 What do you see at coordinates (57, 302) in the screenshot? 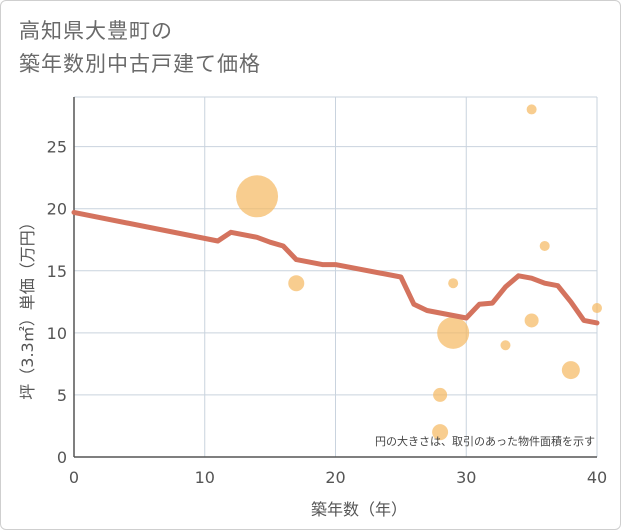
I see `y-axis-ticks: 0 5 10 15 20 25` at bounding box center [57, 302].